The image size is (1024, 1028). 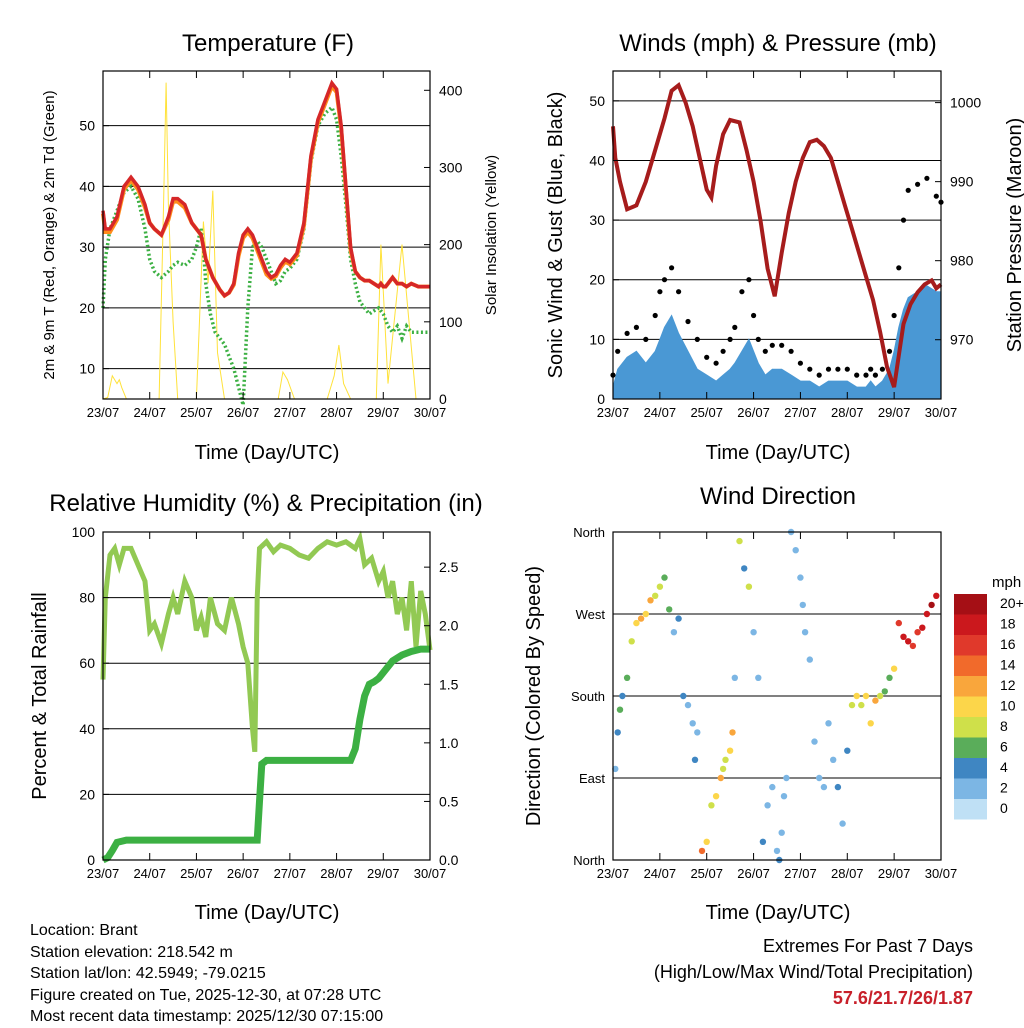 I want to click on temperature-xlabel: Time (Day/UTC), so click(x=267, y=453).